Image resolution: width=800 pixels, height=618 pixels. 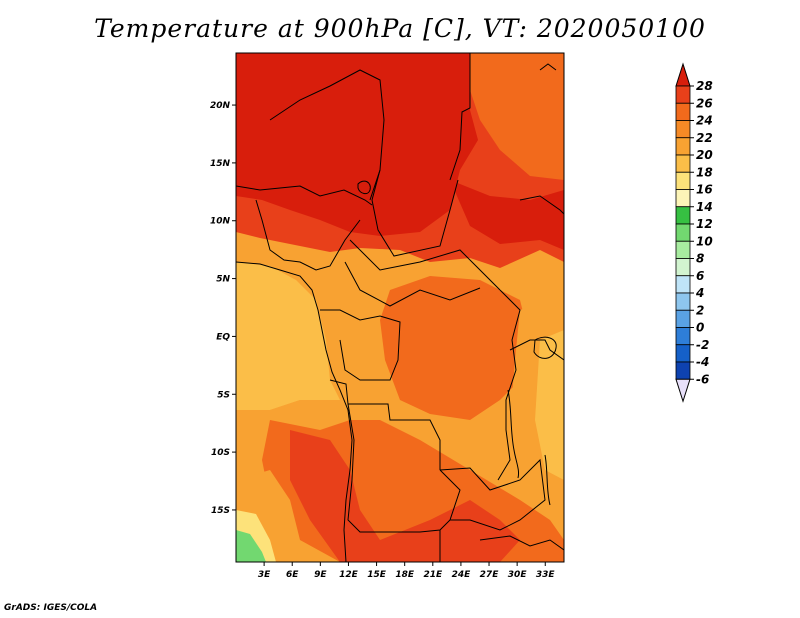 I want to click on lake-victoria, so click(x=545, y=347).